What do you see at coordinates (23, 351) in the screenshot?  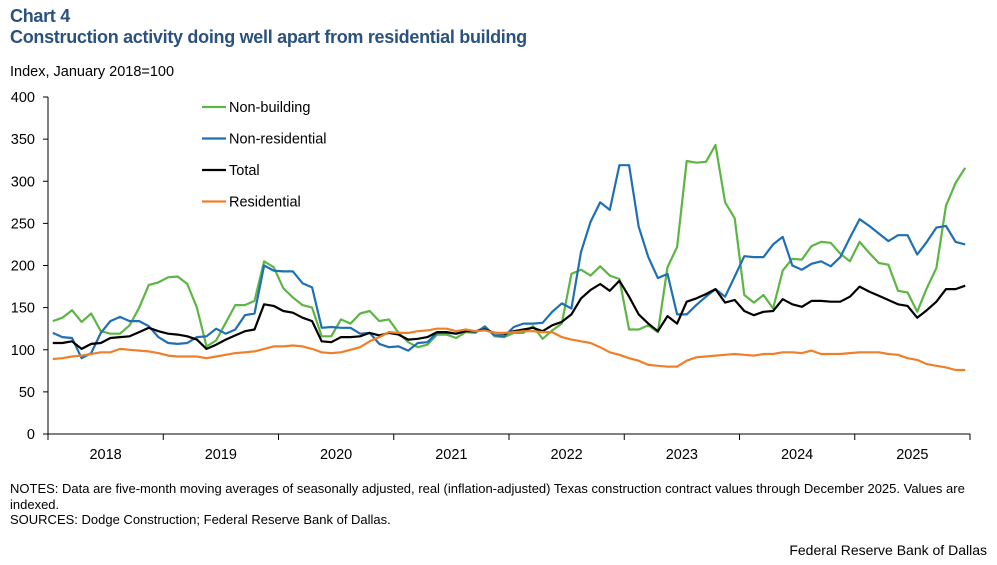 I see `y-tick-label: 100` at bounding box center [23, 351].